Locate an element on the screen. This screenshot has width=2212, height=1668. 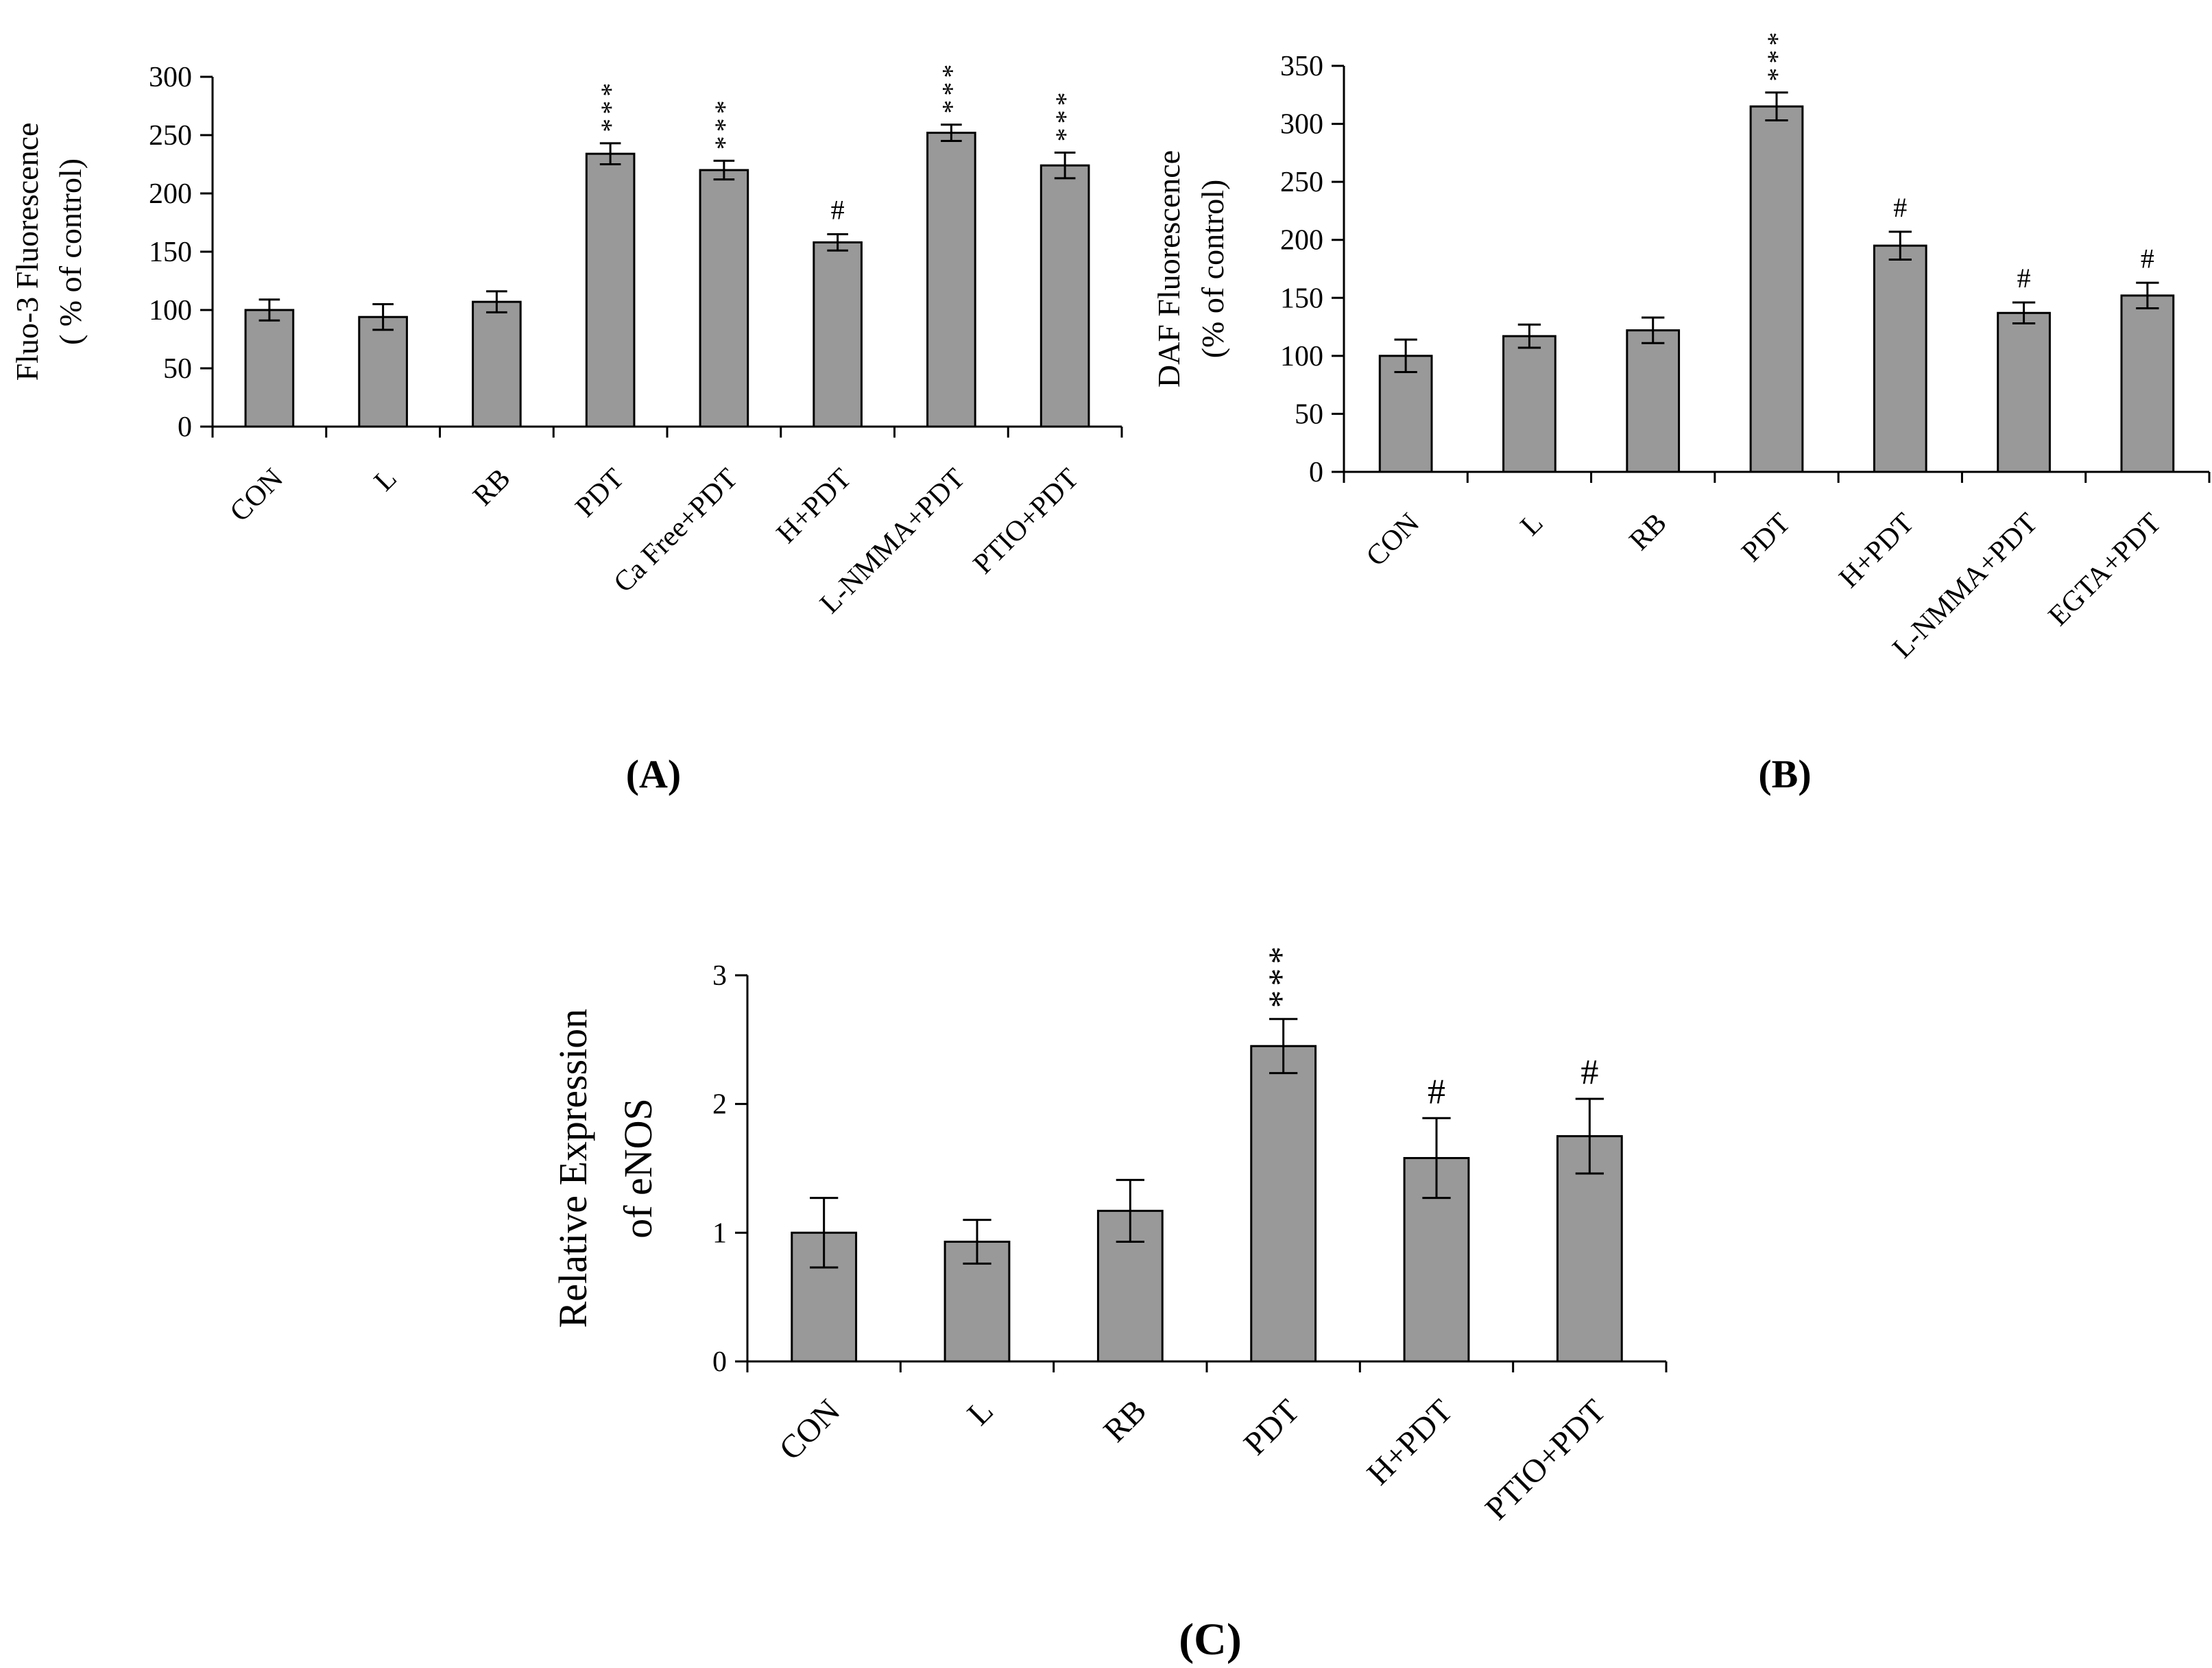
y-tick-label: 350 is located at coordinates (1301, 66).